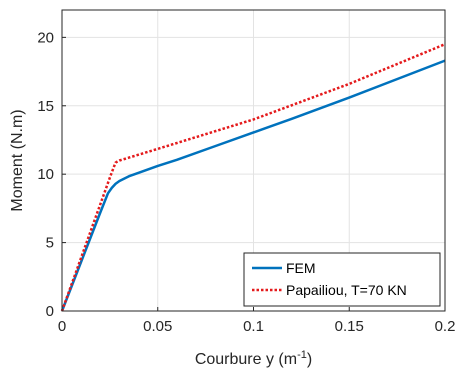 The width and height of the screenshot is (459, 378). I want to click on y-axis-label: Moment (N.m), so click(17, 160).